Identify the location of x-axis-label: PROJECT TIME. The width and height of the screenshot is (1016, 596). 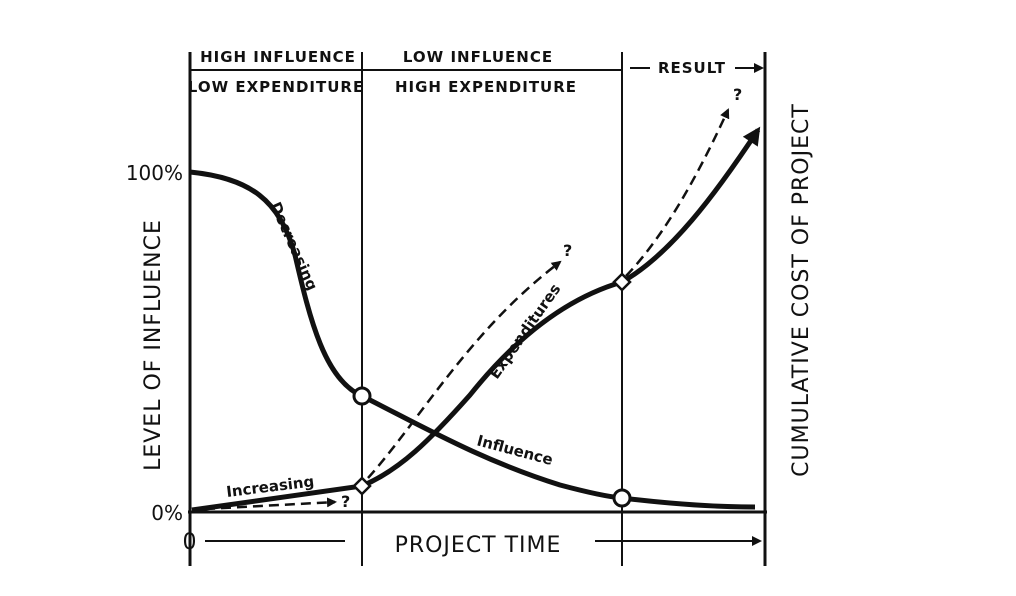
(478, 545).